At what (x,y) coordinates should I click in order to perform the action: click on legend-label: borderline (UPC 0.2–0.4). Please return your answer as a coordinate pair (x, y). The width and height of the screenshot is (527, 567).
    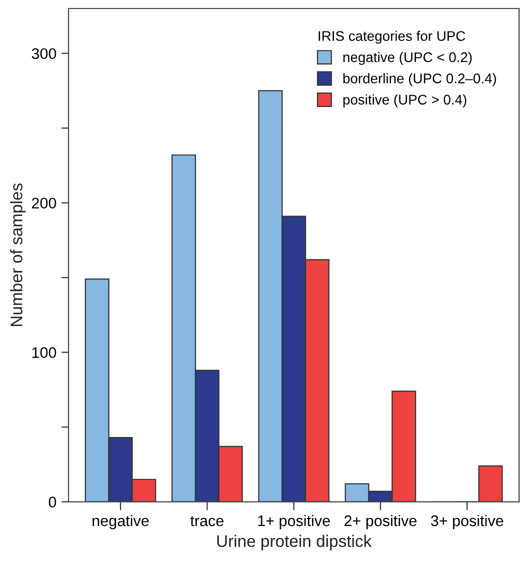
    Looking at the image, I should click on (419, 79).